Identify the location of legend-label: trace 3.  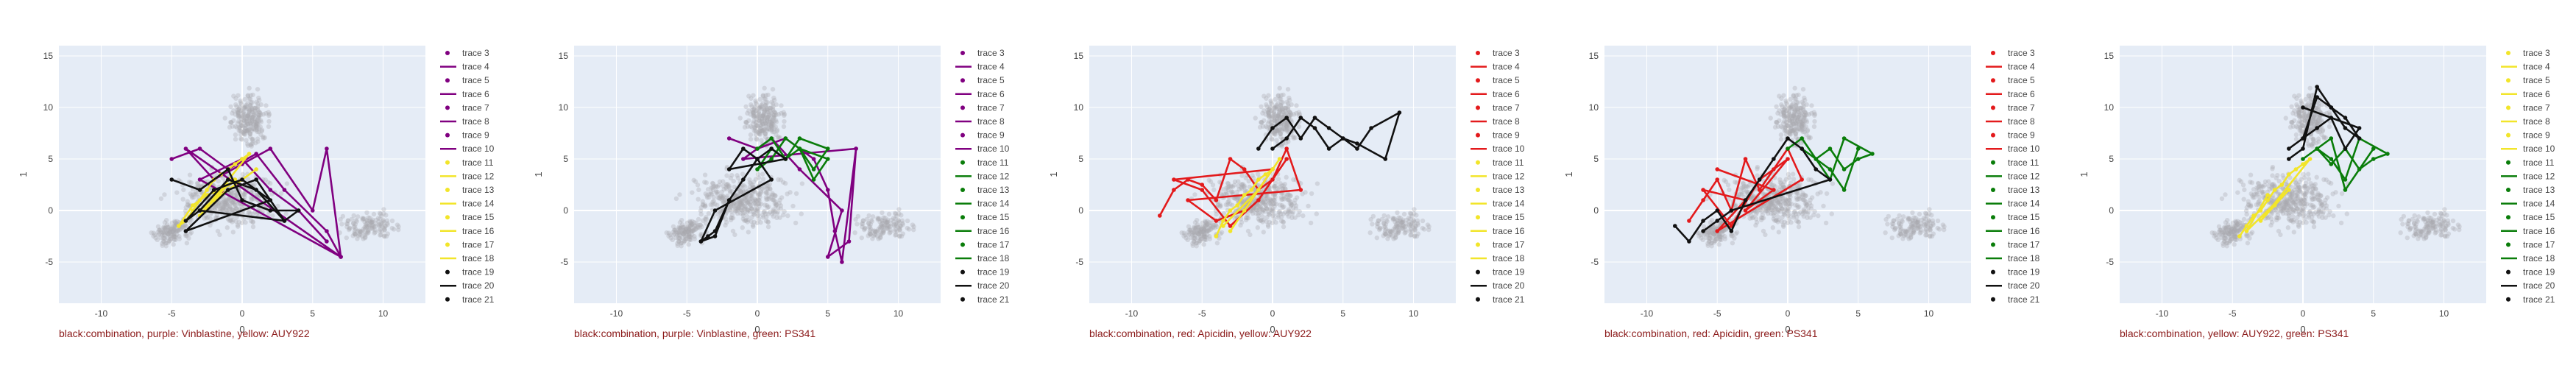
(475, 53).